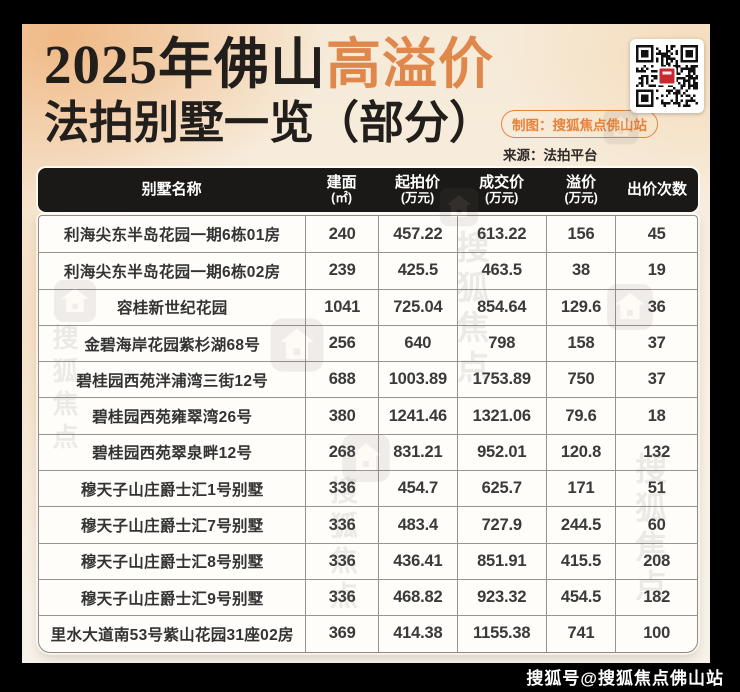 The width and height of the screenshot is (740, 692). What do you see at coordinates (417, 416) in the screenshot?
I see `value-cell: 1241.46` at bounding box center [417, 416].